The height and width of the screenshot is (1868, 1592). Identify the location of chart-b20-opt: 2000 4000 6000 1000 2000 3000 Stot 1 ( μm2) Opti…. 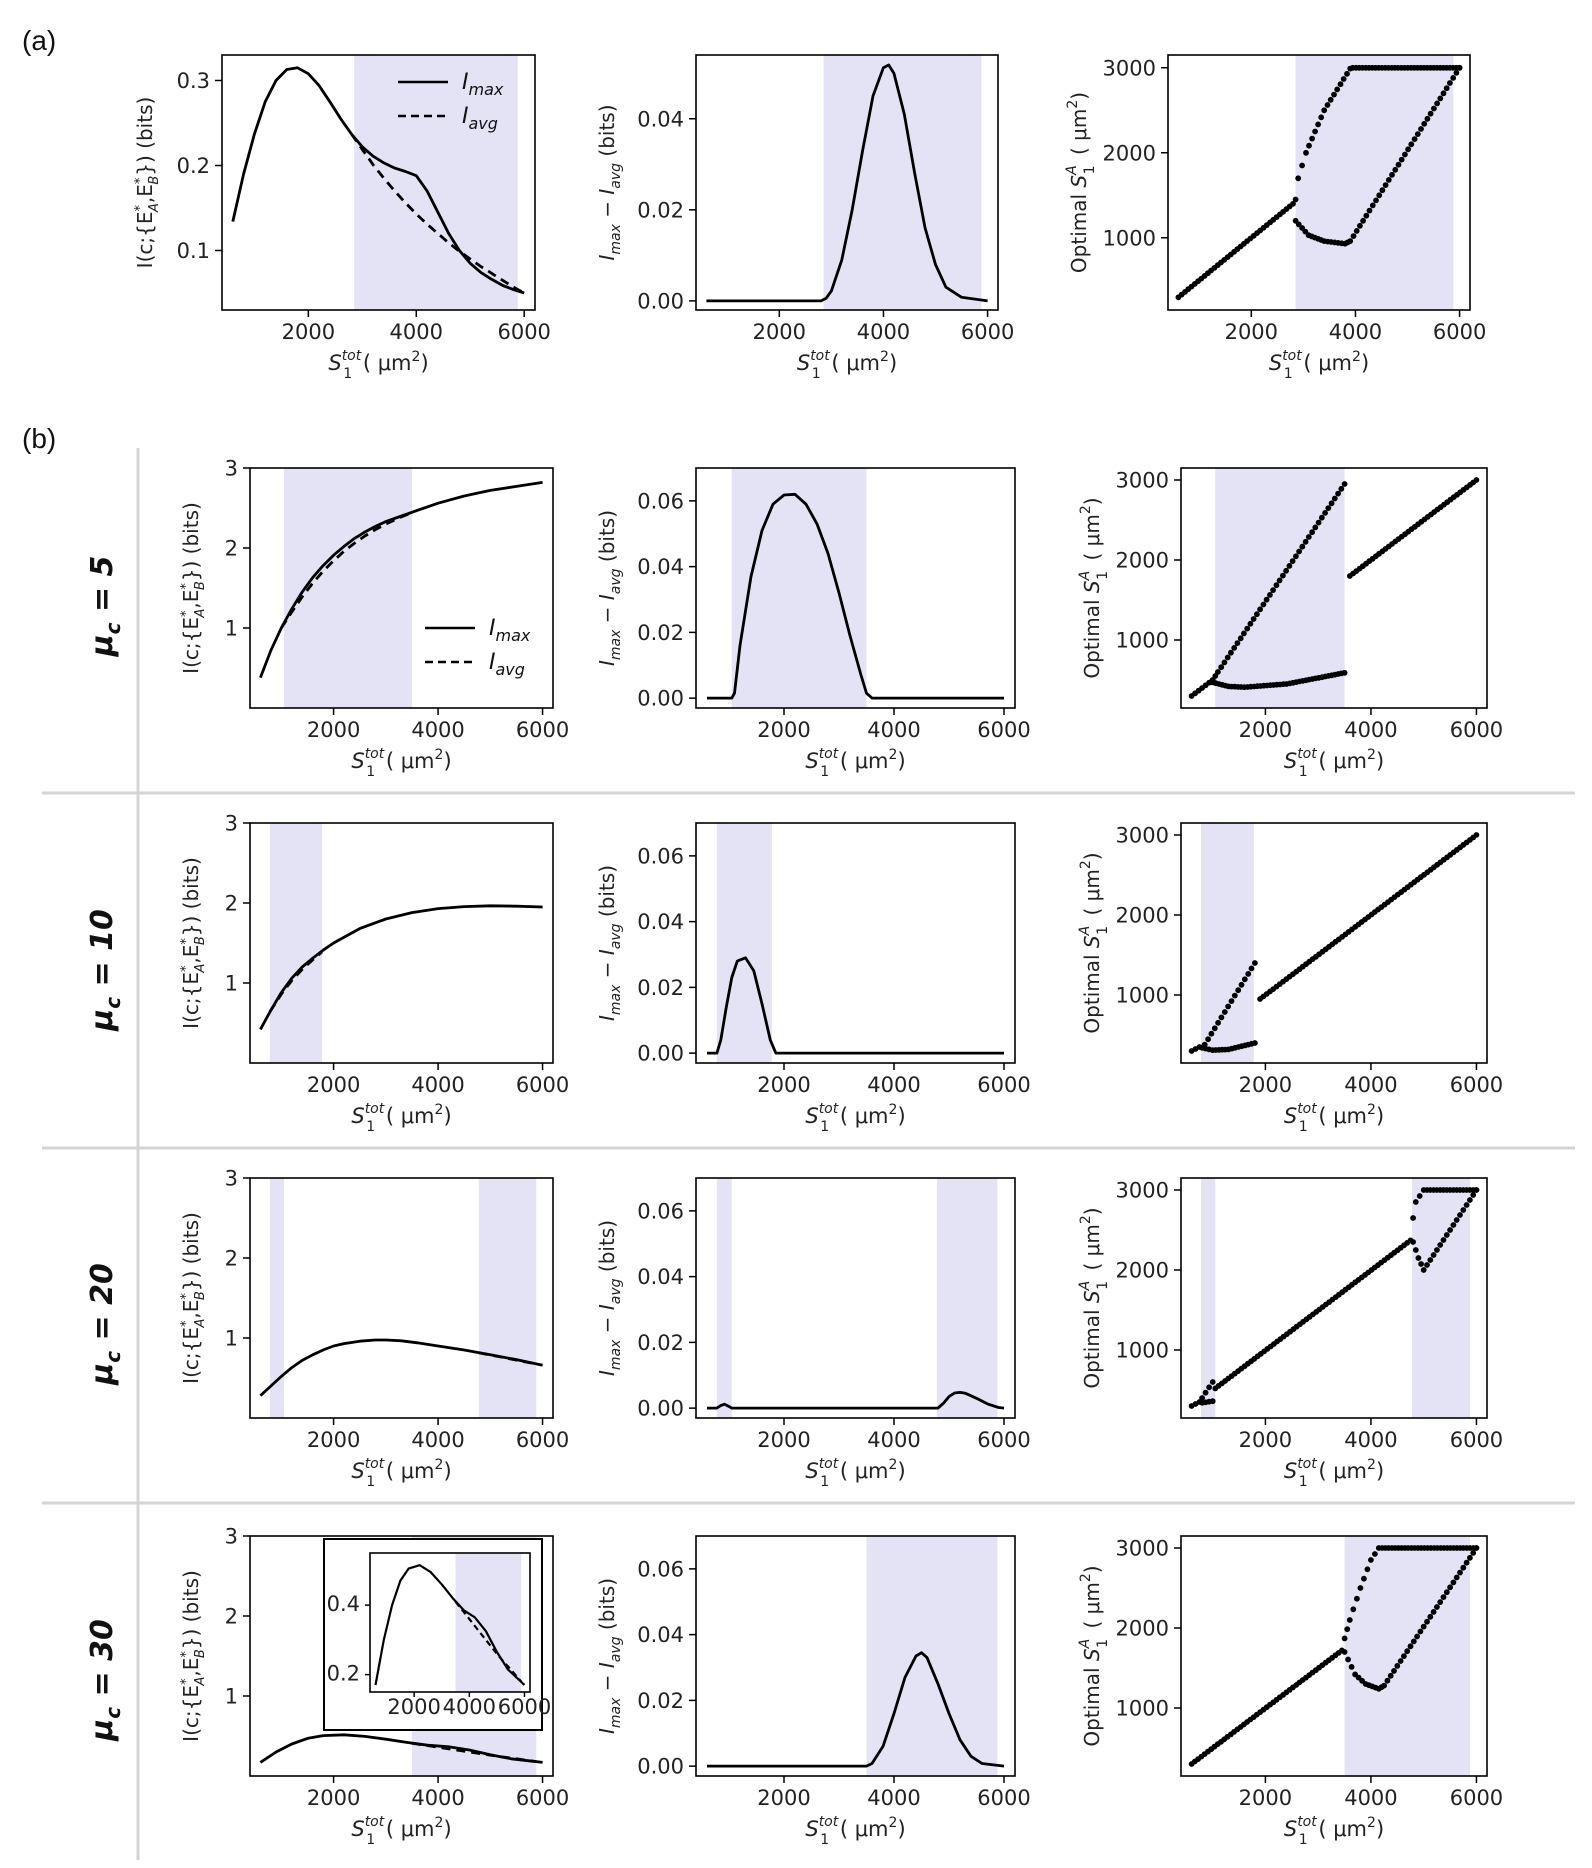
(1290, 1333).